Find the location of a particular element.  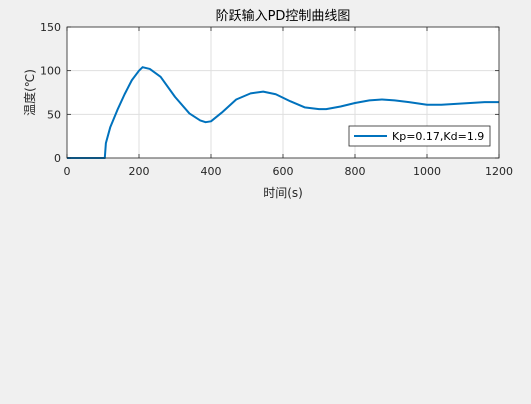

y-tick-label: 50 is located at coordinates (54, 114).